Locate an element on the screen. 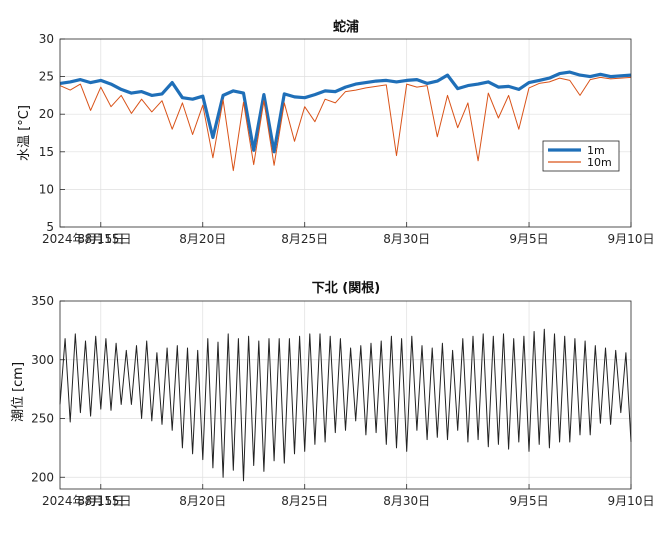 The height and width of the screenshot is (548, 664). top-y-axis-label: 水温 [°C] is located at coordinates (24, 133).